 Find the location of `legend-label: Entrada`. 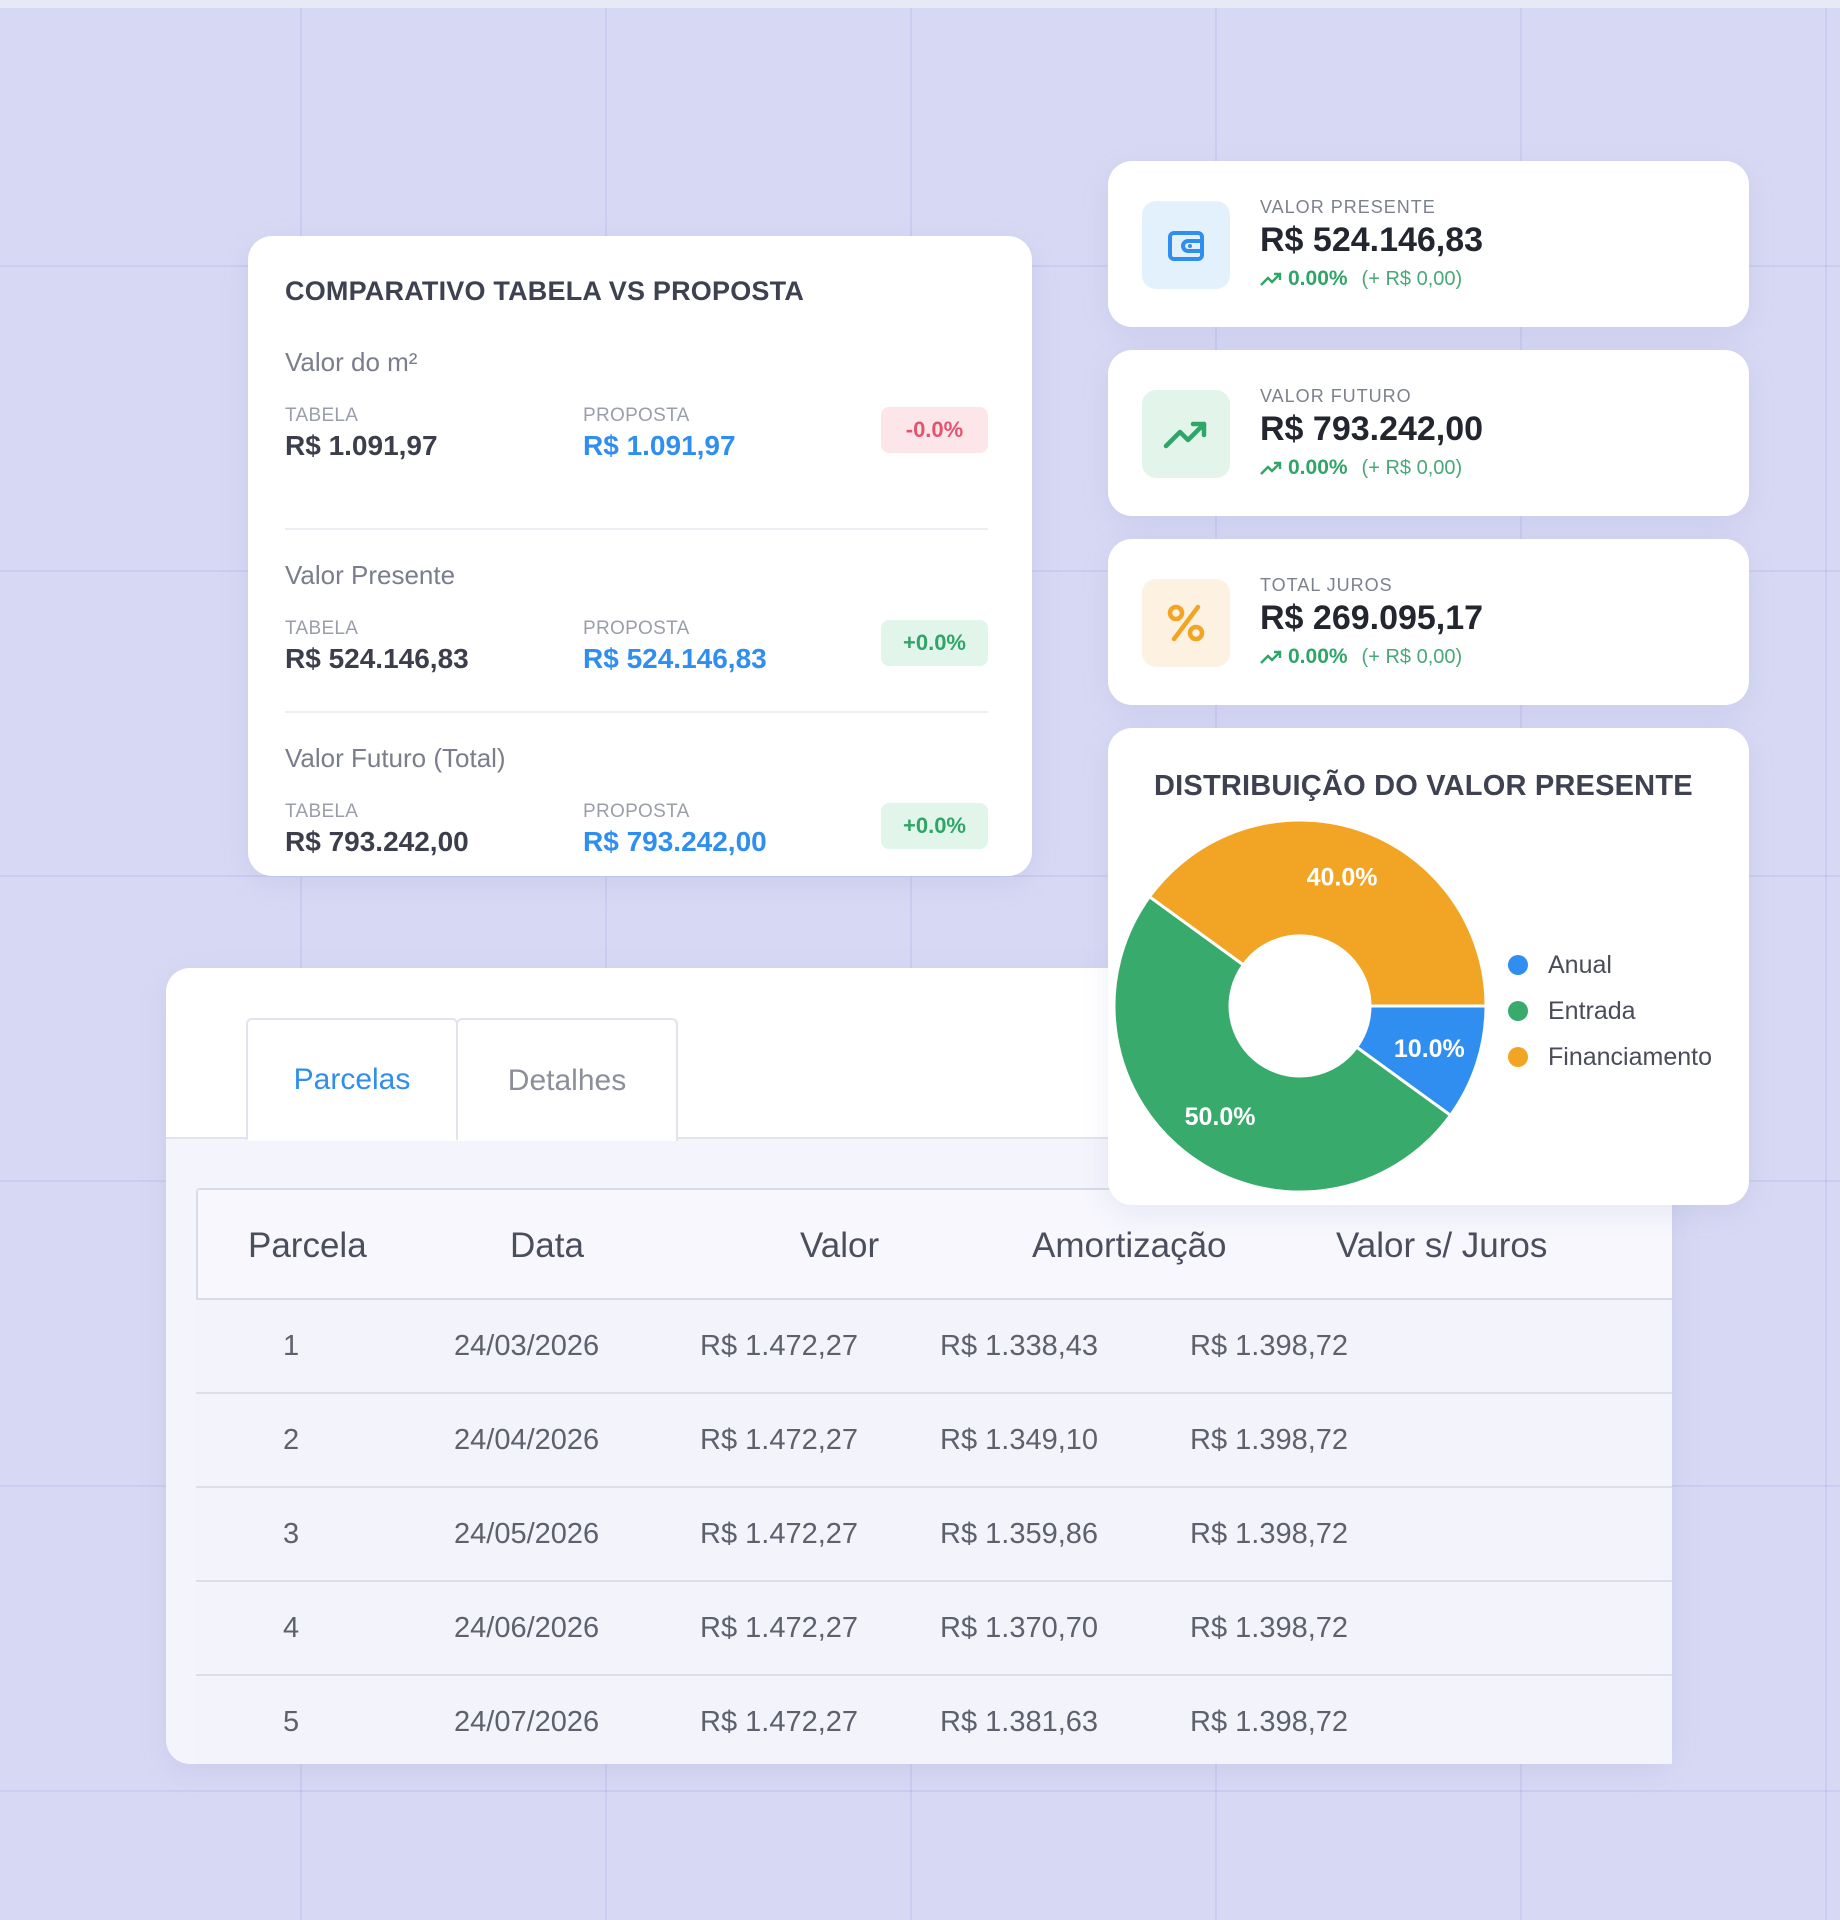

legend-label: Entrada is located at coordinates (1592, 1010).